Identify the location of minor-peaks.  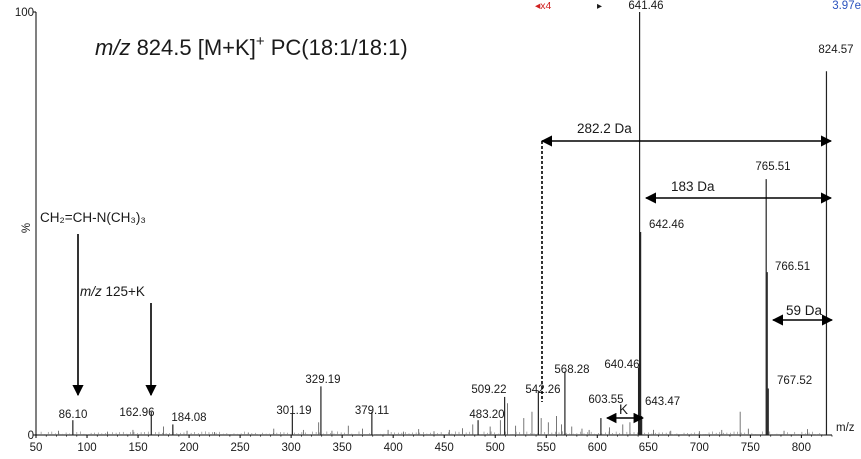
(432, 419).